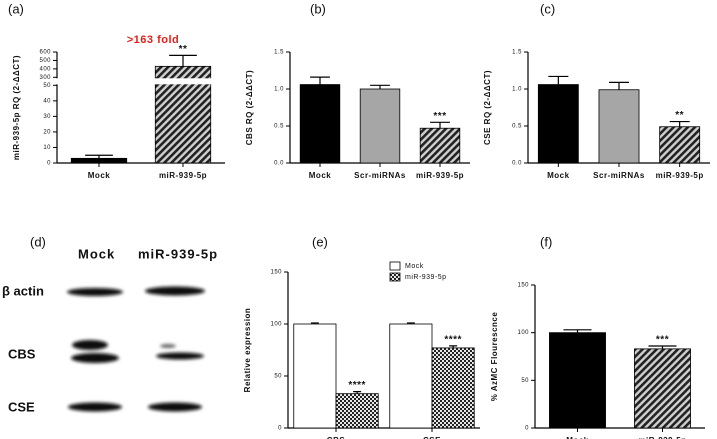 This screenshot has width=717, height=439. Describe the element at coordinates (16, 107) in the screenshot. I see `y-axis-title: miR-939-5p RQ (2-ΔΔCT)` at that location.